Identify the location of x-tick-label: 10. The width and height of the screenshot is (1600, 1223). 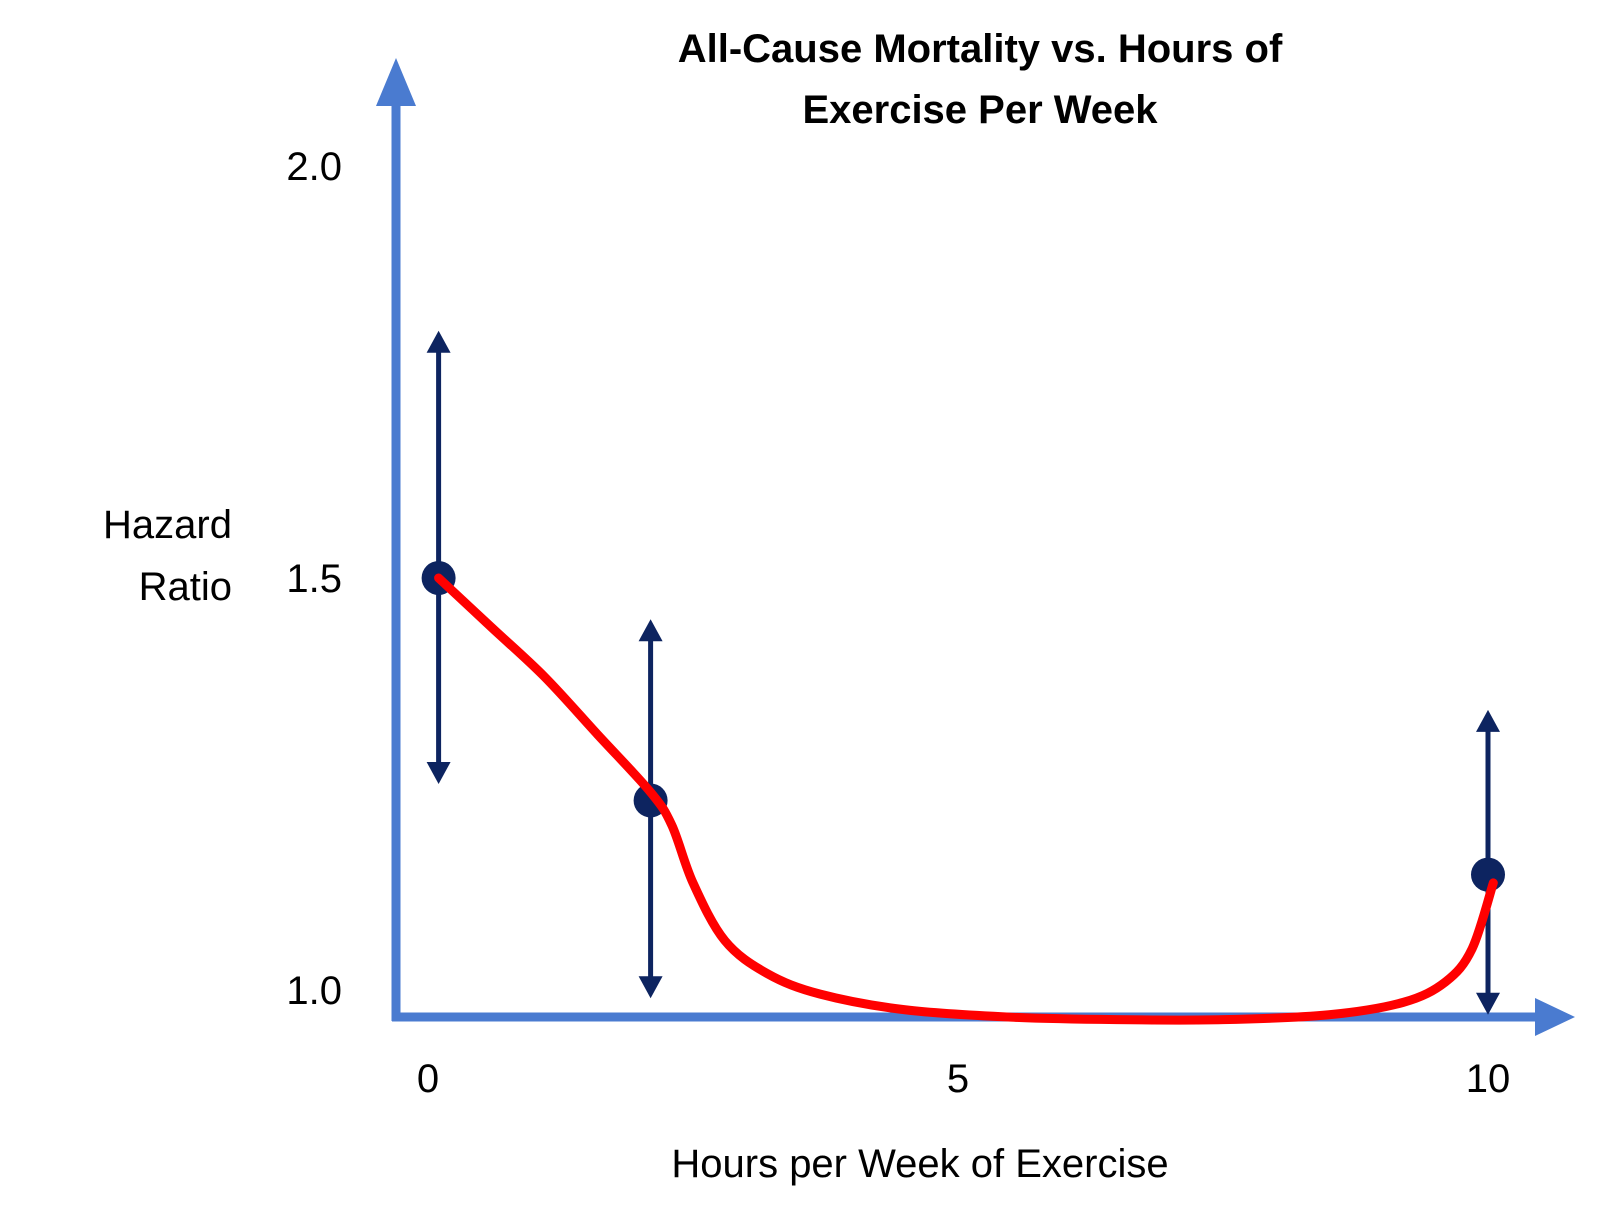
(1488, 1079).